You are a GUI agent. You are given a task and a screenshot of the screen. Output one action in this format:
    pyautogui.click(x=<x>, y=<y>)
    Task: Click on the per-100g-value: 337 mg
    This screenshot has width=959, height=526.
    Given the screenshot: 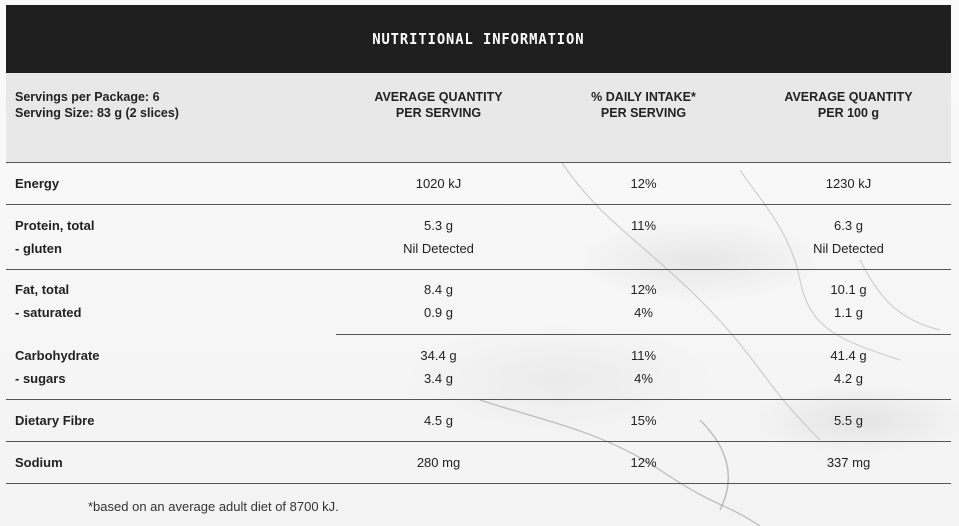 What is the action you would take?
    pyautogui.click(x=848, y=462)
    